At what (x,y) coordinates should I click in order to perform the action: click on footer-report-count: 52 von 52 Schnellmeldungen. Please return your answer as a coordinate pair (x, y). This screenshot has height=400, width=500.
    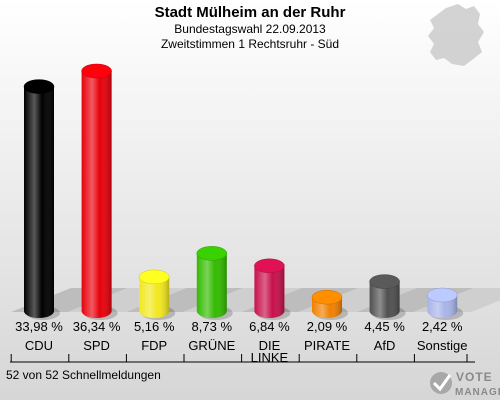
    Looking at the image, I should click on (83, 375).